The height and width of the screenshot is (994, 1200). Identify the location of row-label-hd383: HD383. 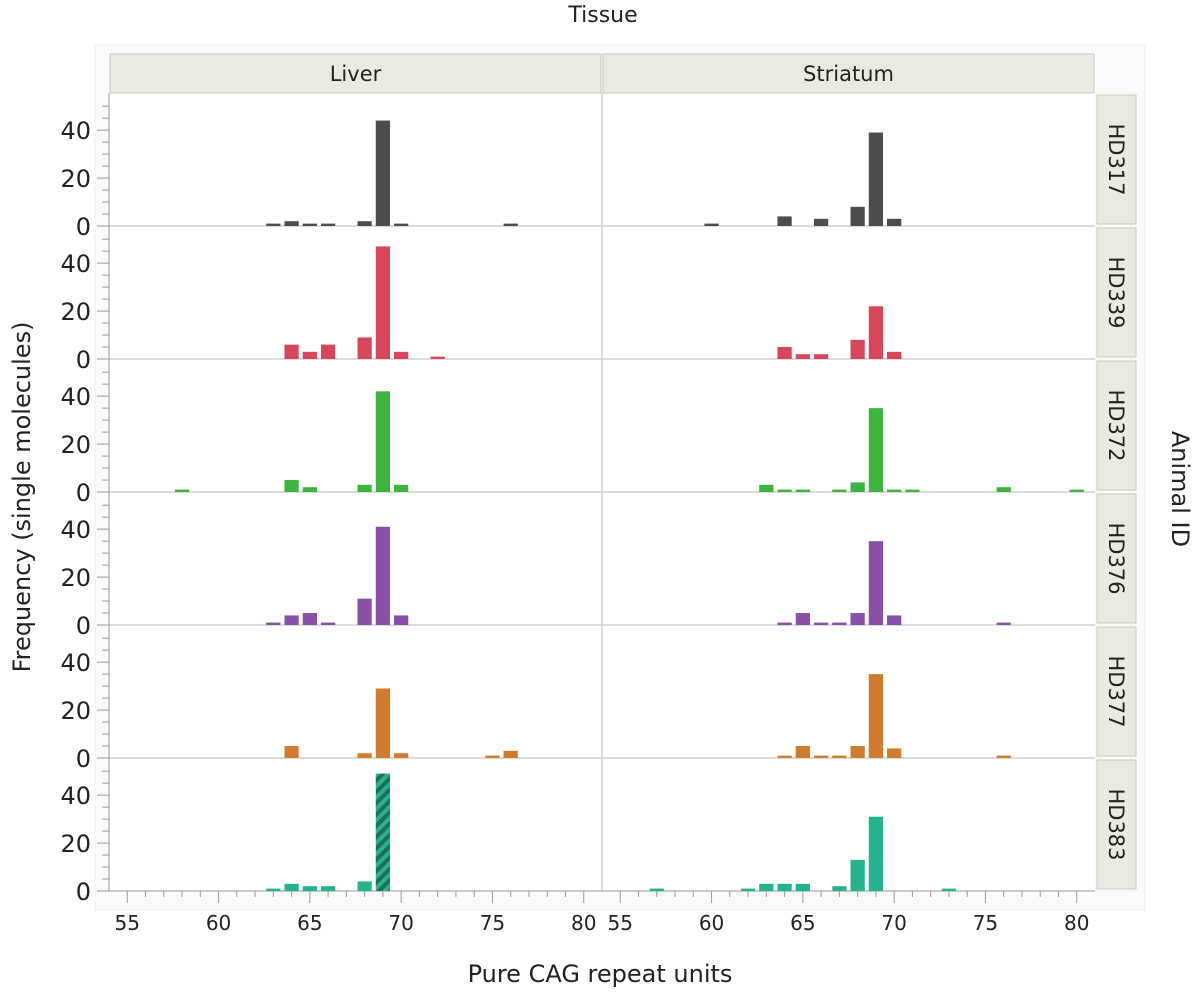
(1116, 824).